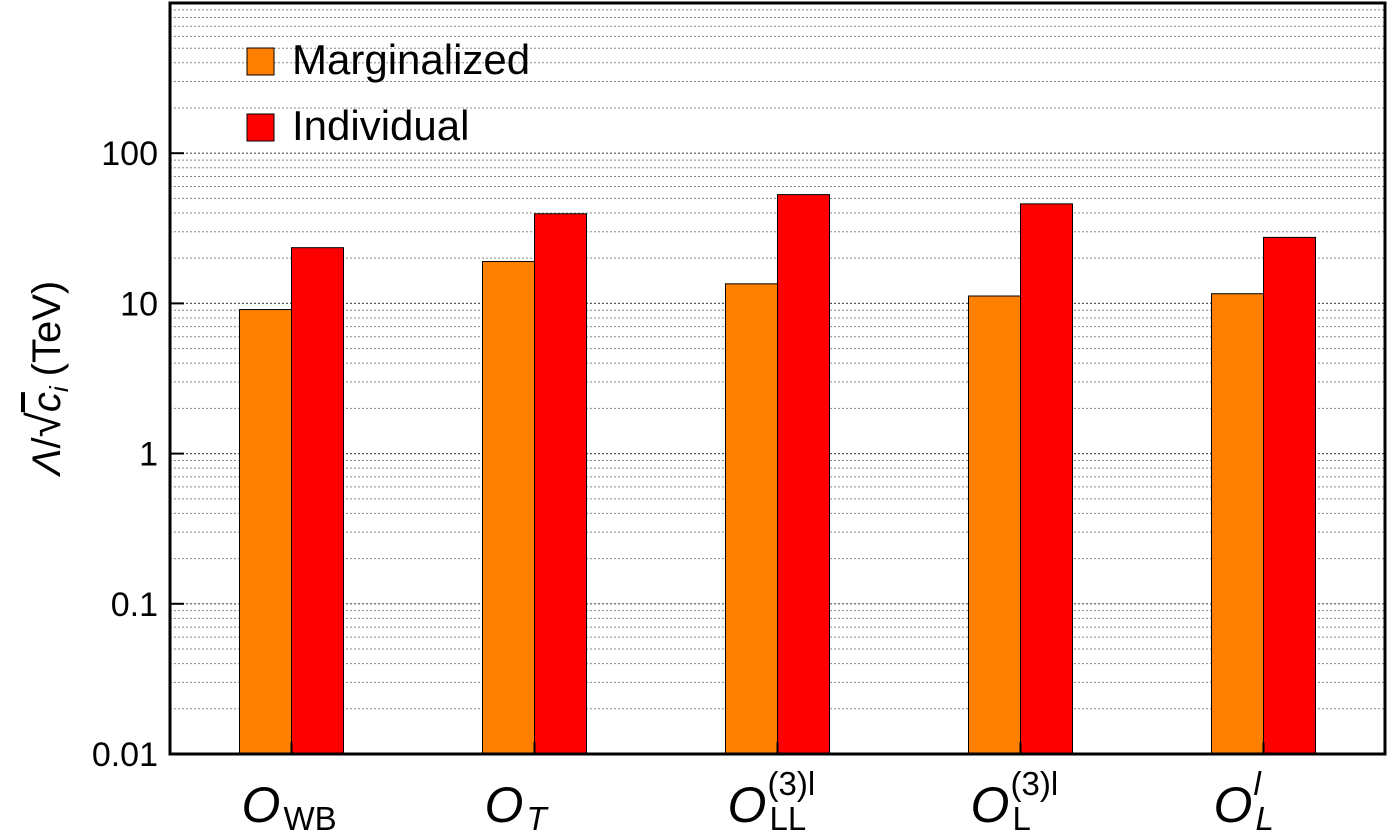  Describe the element at coordinates (125, 755) in the screenshot. I see `y-tick-label: 0.01` at that location.